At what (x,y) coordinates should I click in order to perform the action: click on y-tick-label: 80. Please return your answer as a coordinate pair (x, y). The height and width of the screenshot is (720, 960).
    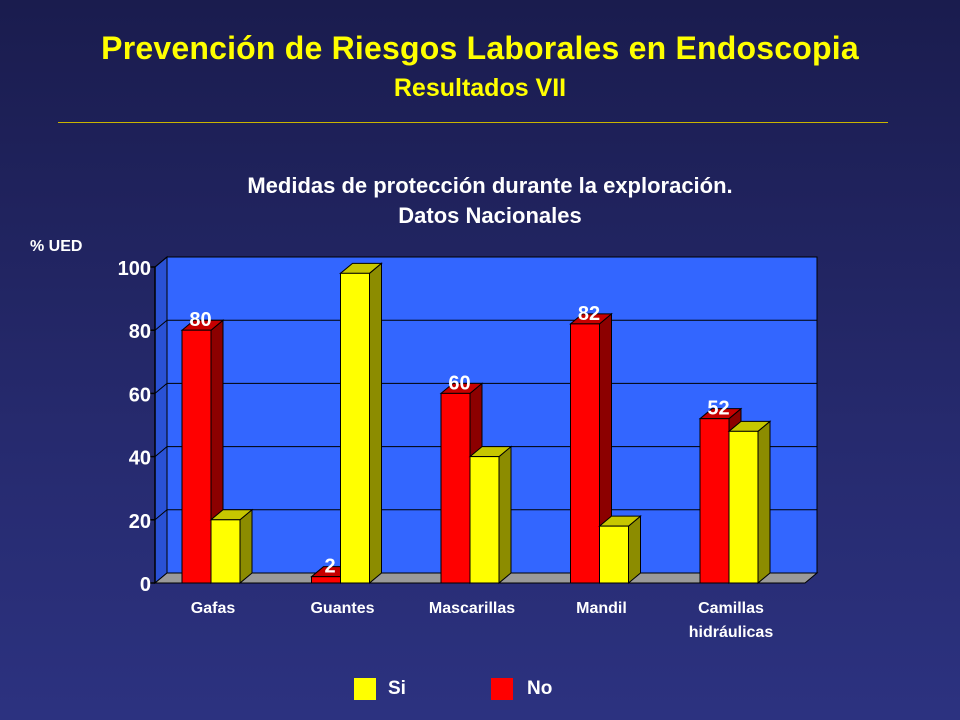
    Looking at the image, I should click on (140, 332).